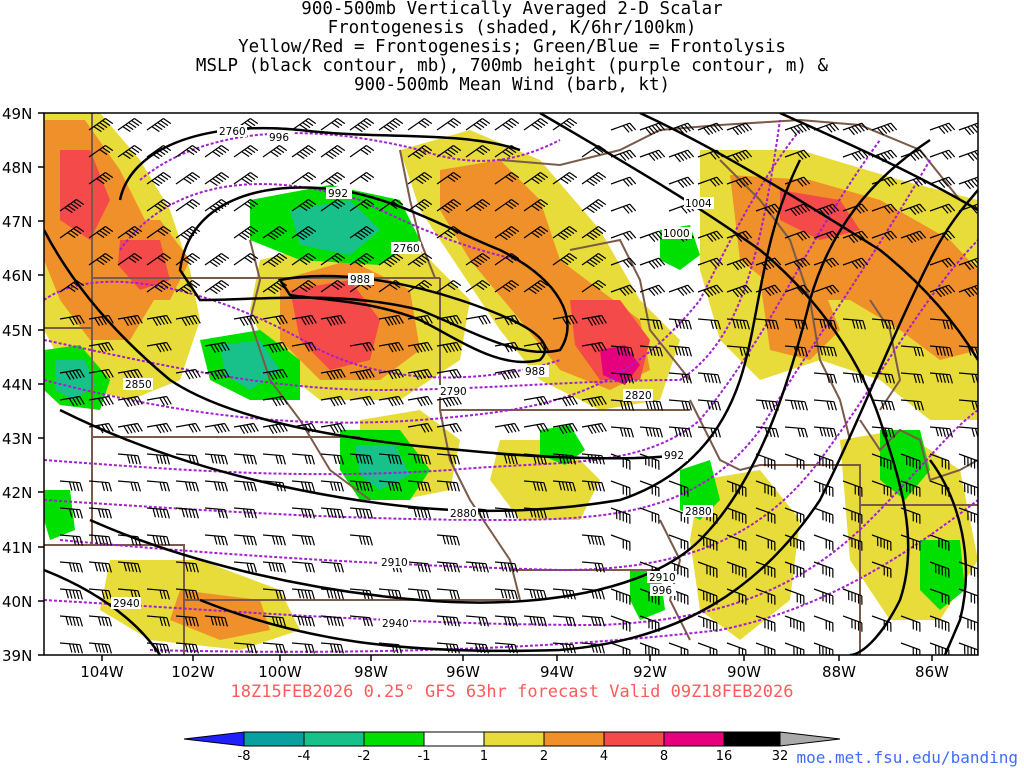 This screenshot has width=1024, height=768. What do you see at coordinates (17, 114) in the screenshot?
I see `lat-label: 49N` at bounding box center [17, 114].